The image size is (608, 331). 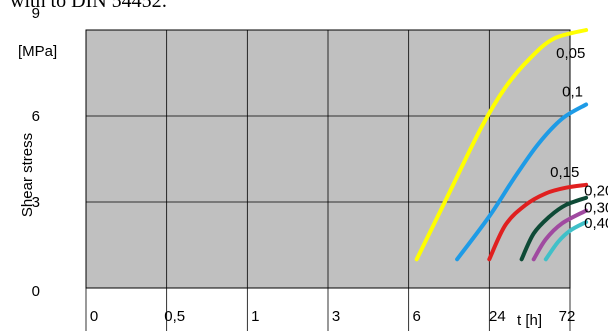 I want to click on x-tick-label: 72, so click(x=567, y=316).